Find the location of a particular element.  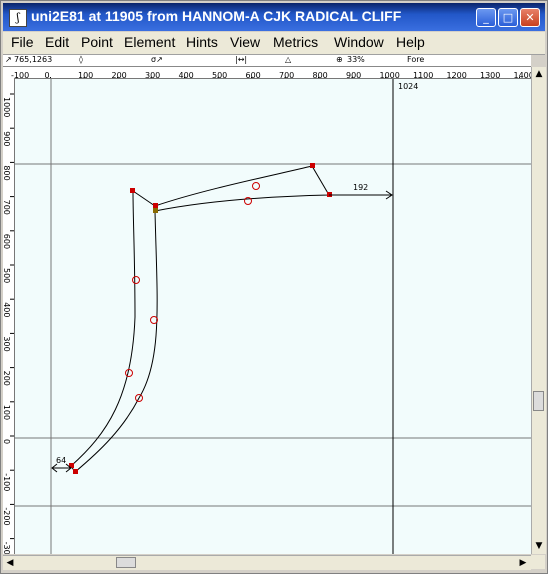

vertical-scroll-thumb is located at coordinates (538, 401).